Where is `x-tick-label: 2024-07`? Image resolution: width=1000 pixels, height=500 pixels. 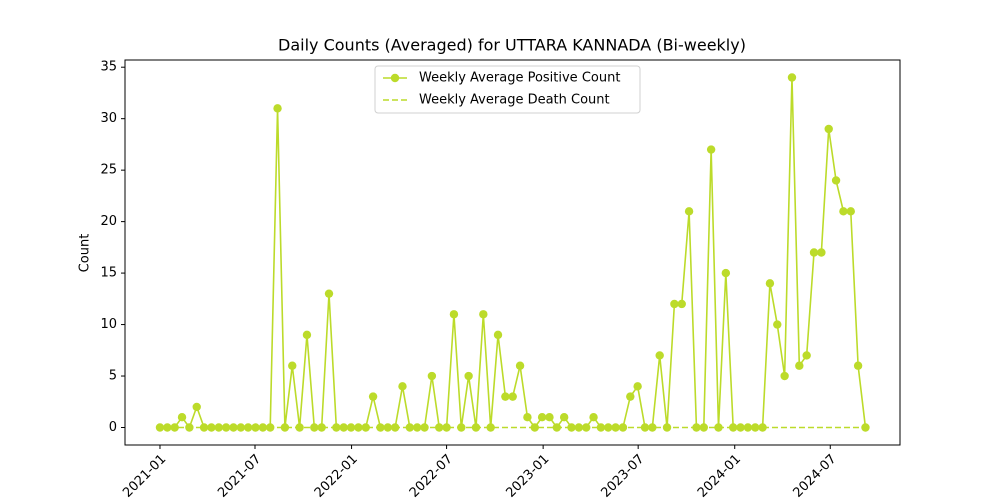
x-tick-label: 2024-07 is located at coordinates (815, 476).